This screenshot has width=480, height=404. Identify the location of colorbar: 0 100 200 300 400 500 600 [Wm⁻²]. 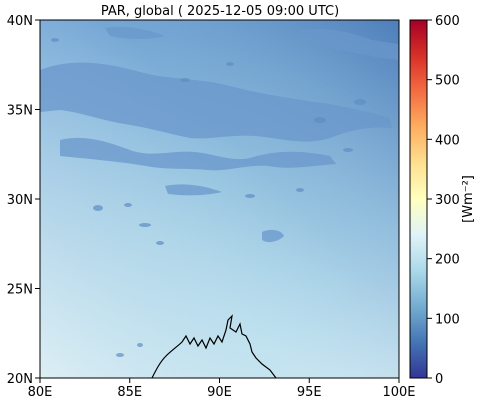
(442, 200).